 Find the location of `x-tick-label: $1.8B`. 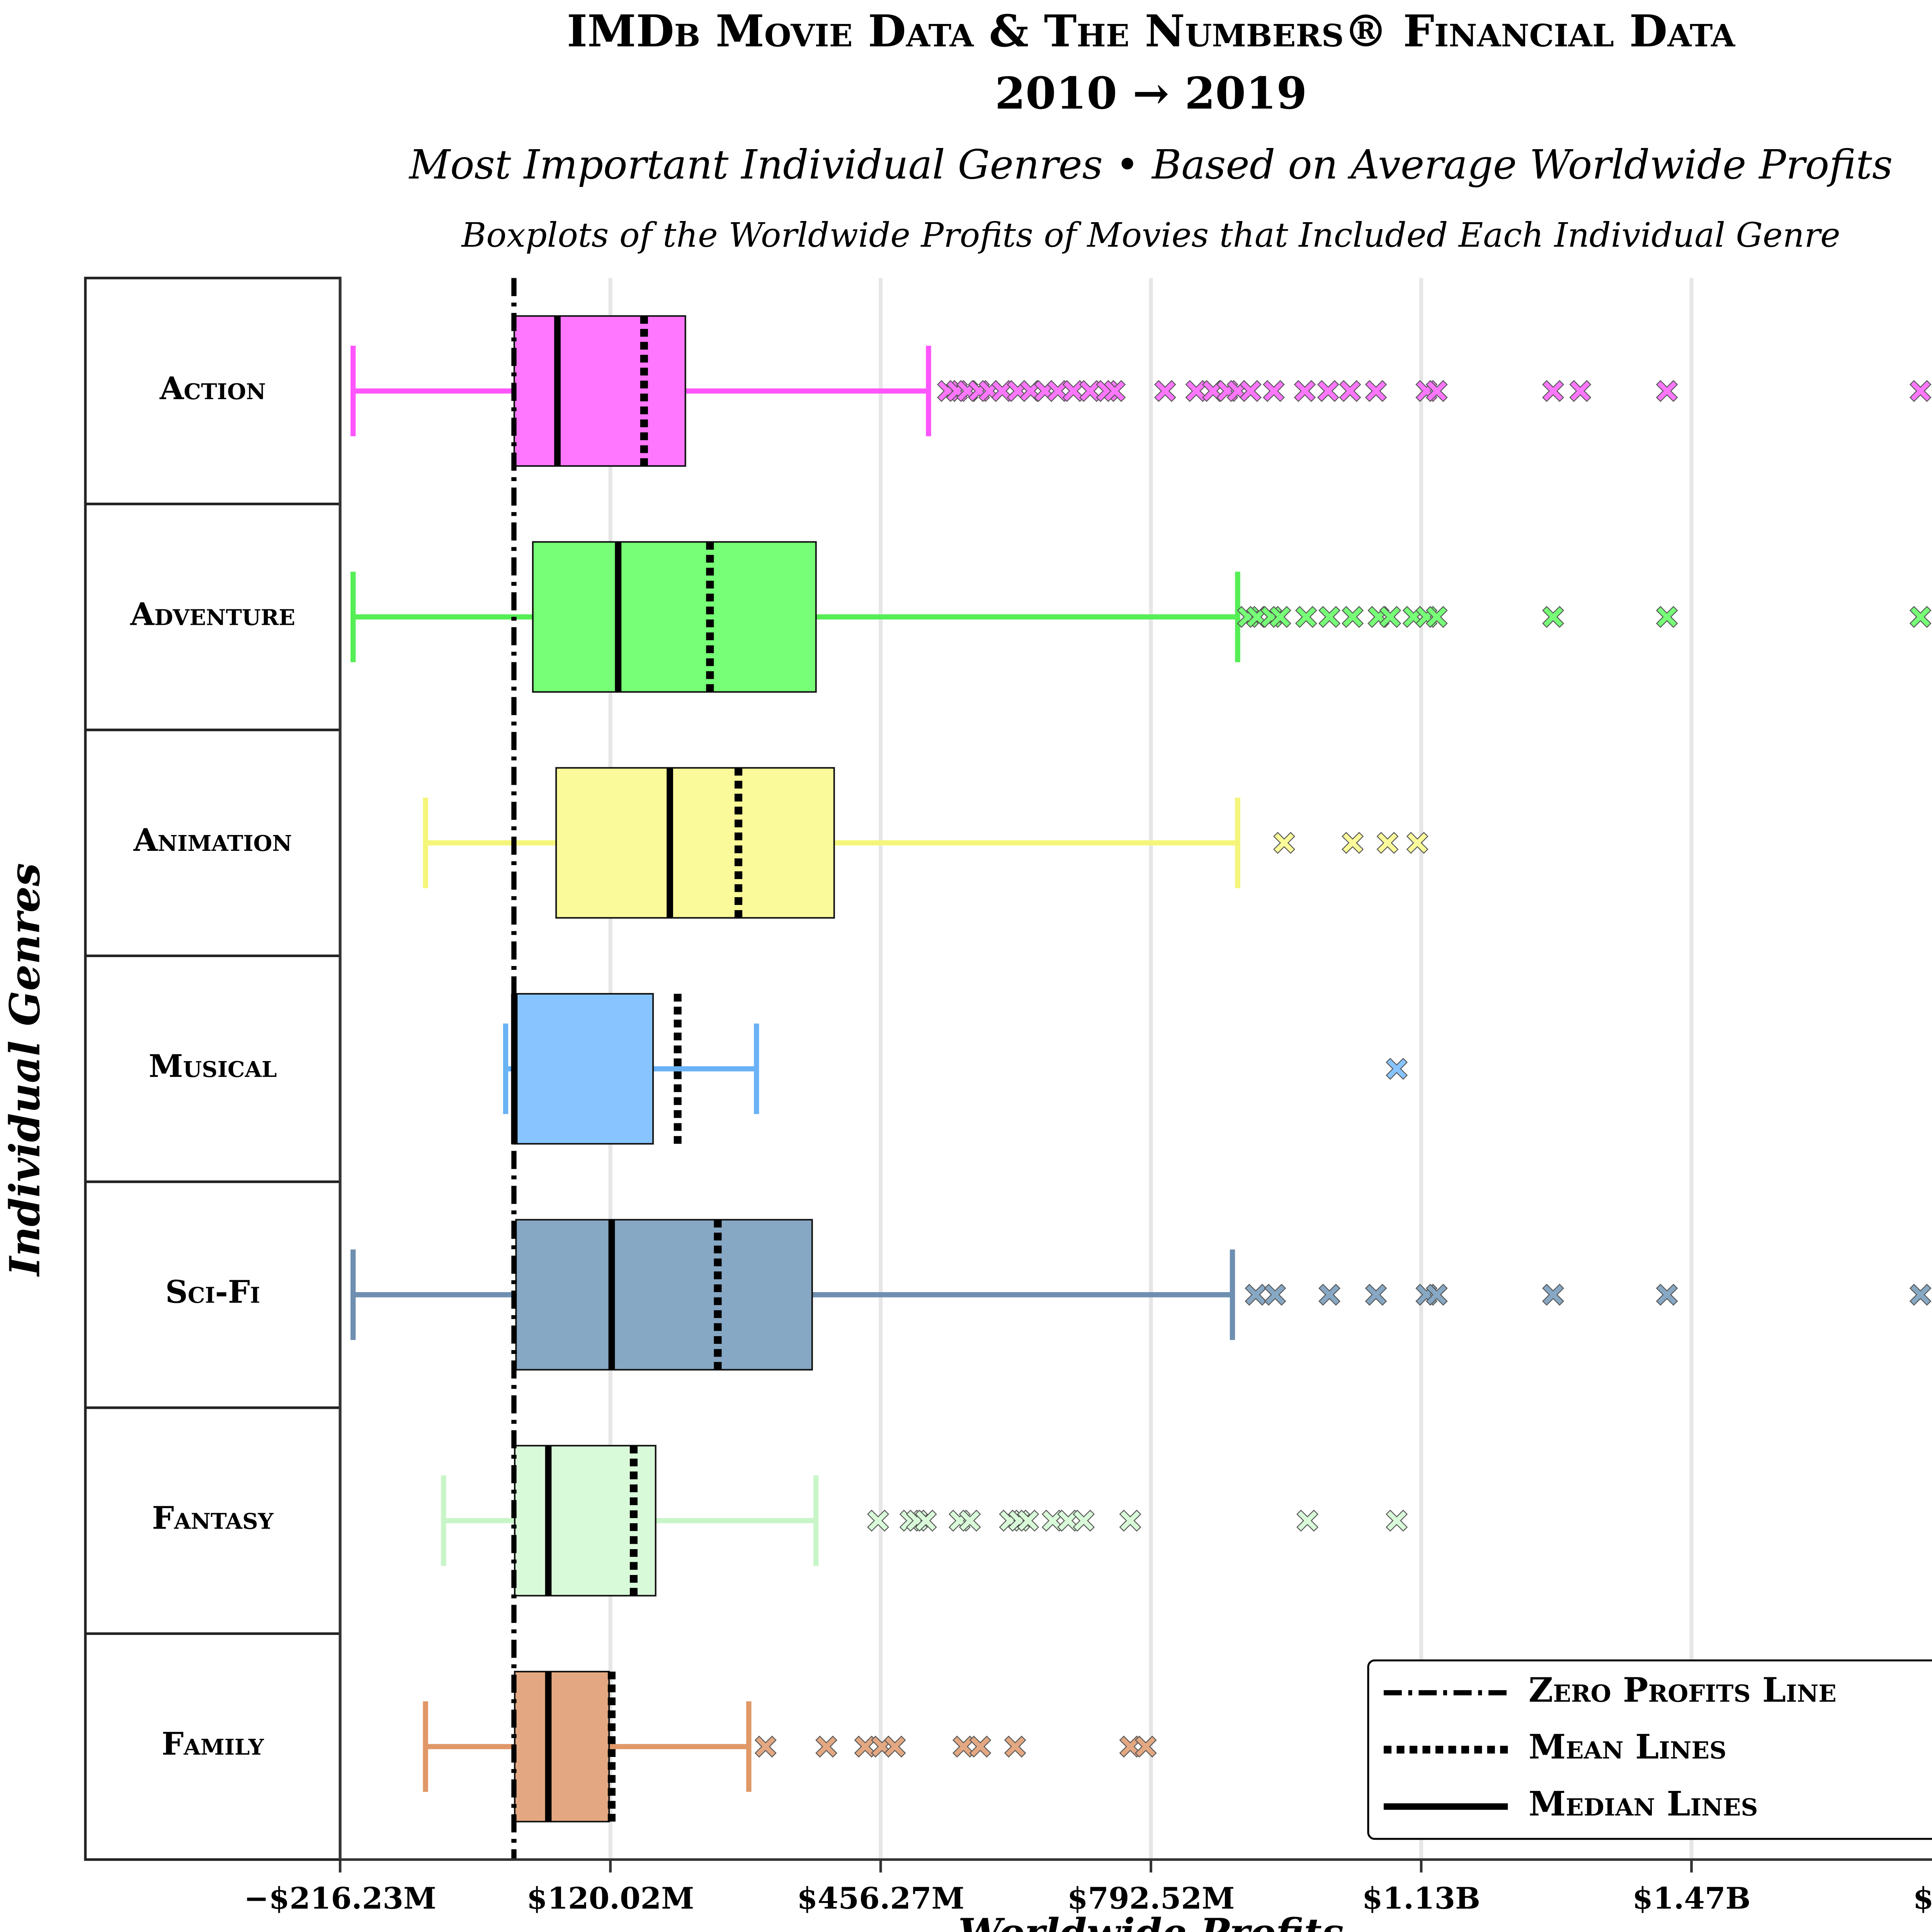

x-tick-label: $1.8B is located at coordinates (1923, 1899).